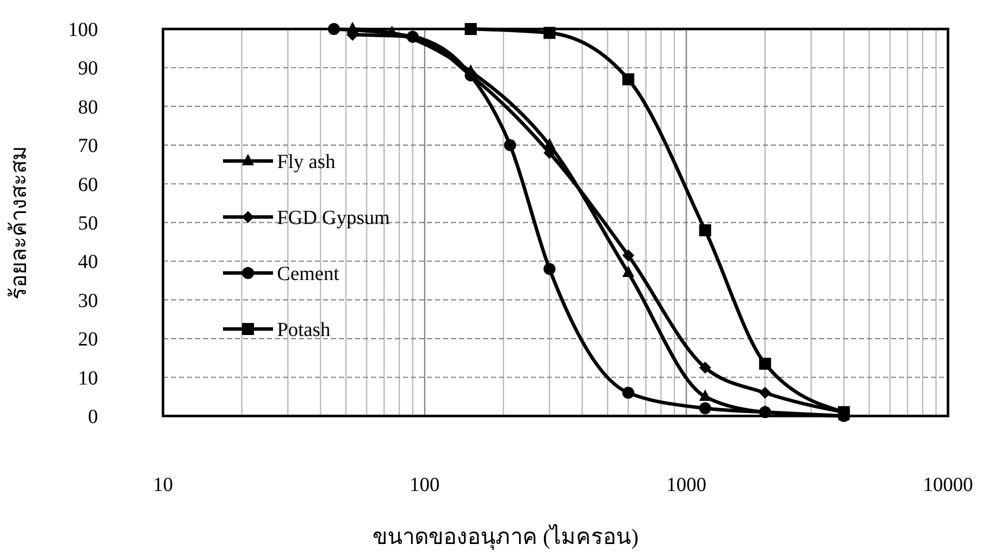 The image size is (992, 556). Describe the element at coordinates (308, 274) in the screenshot. I see `legend-label: Cement` at that location.